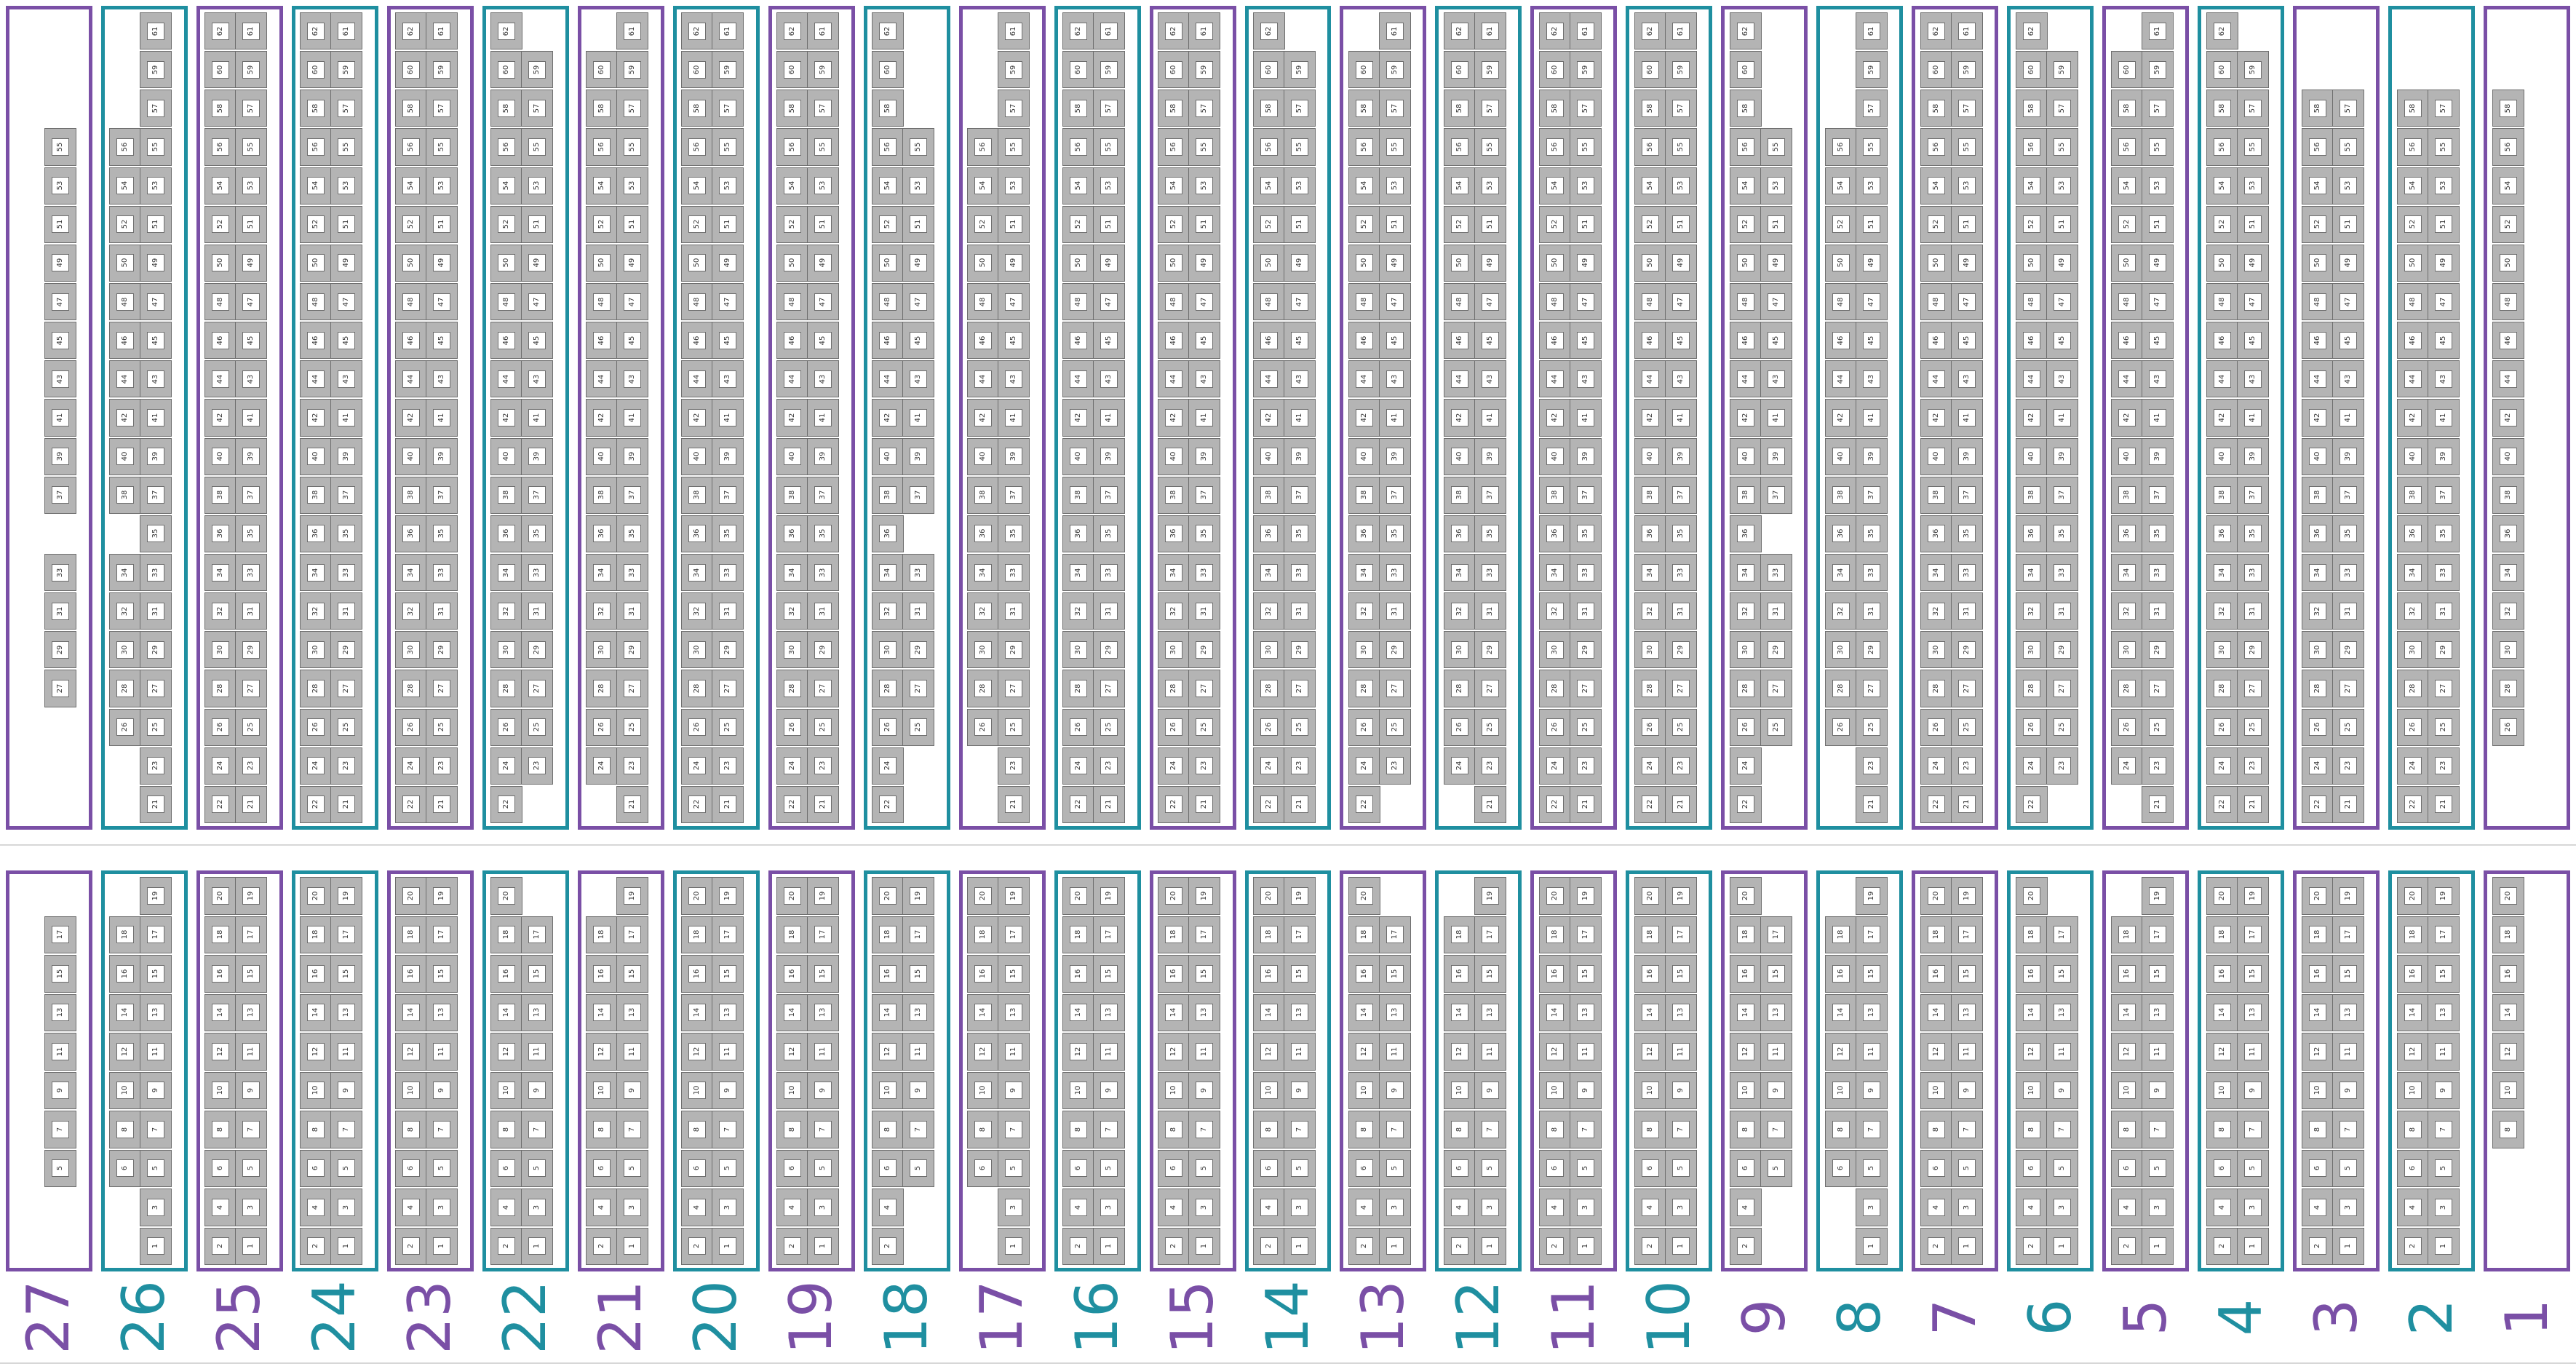 The width and height of the screenshot is (2576, 1369). What do you see at coordinates (1585, 974) in the screenshot?
I see `pin: 15` at bounding box center [1585, 974].